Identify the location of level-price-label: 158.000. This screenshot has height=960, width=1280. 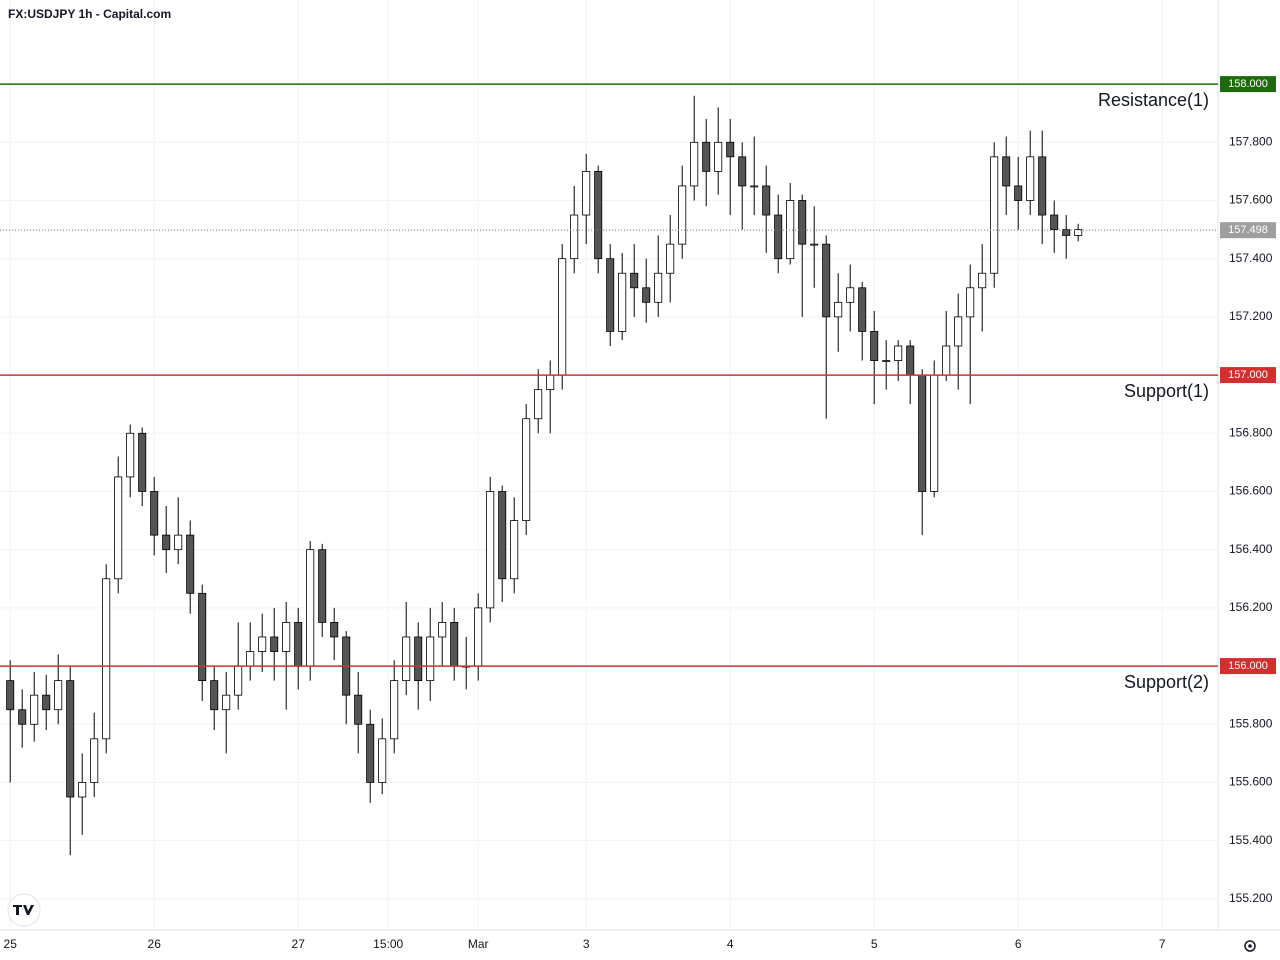
(1248, 84).